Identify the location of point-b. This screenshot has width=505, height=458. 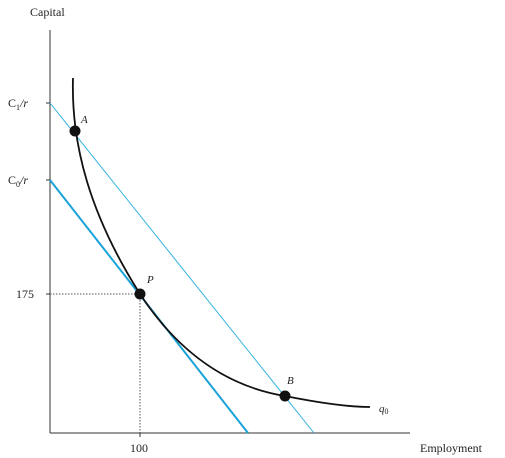
(285, 396).